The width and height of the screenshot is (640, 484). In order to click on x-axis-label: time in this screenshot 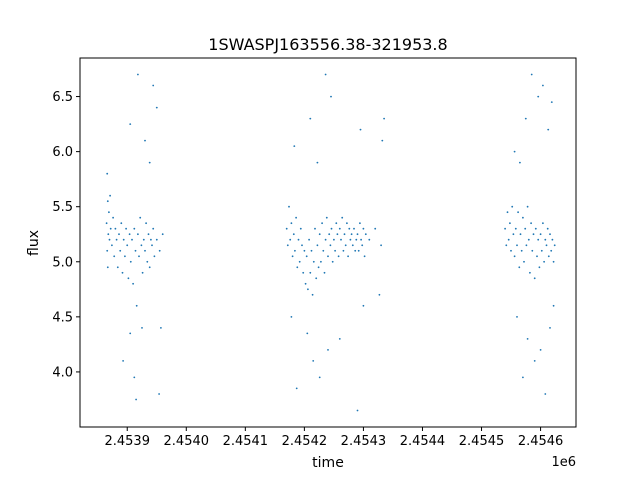, I will do `click(328, 463)`.